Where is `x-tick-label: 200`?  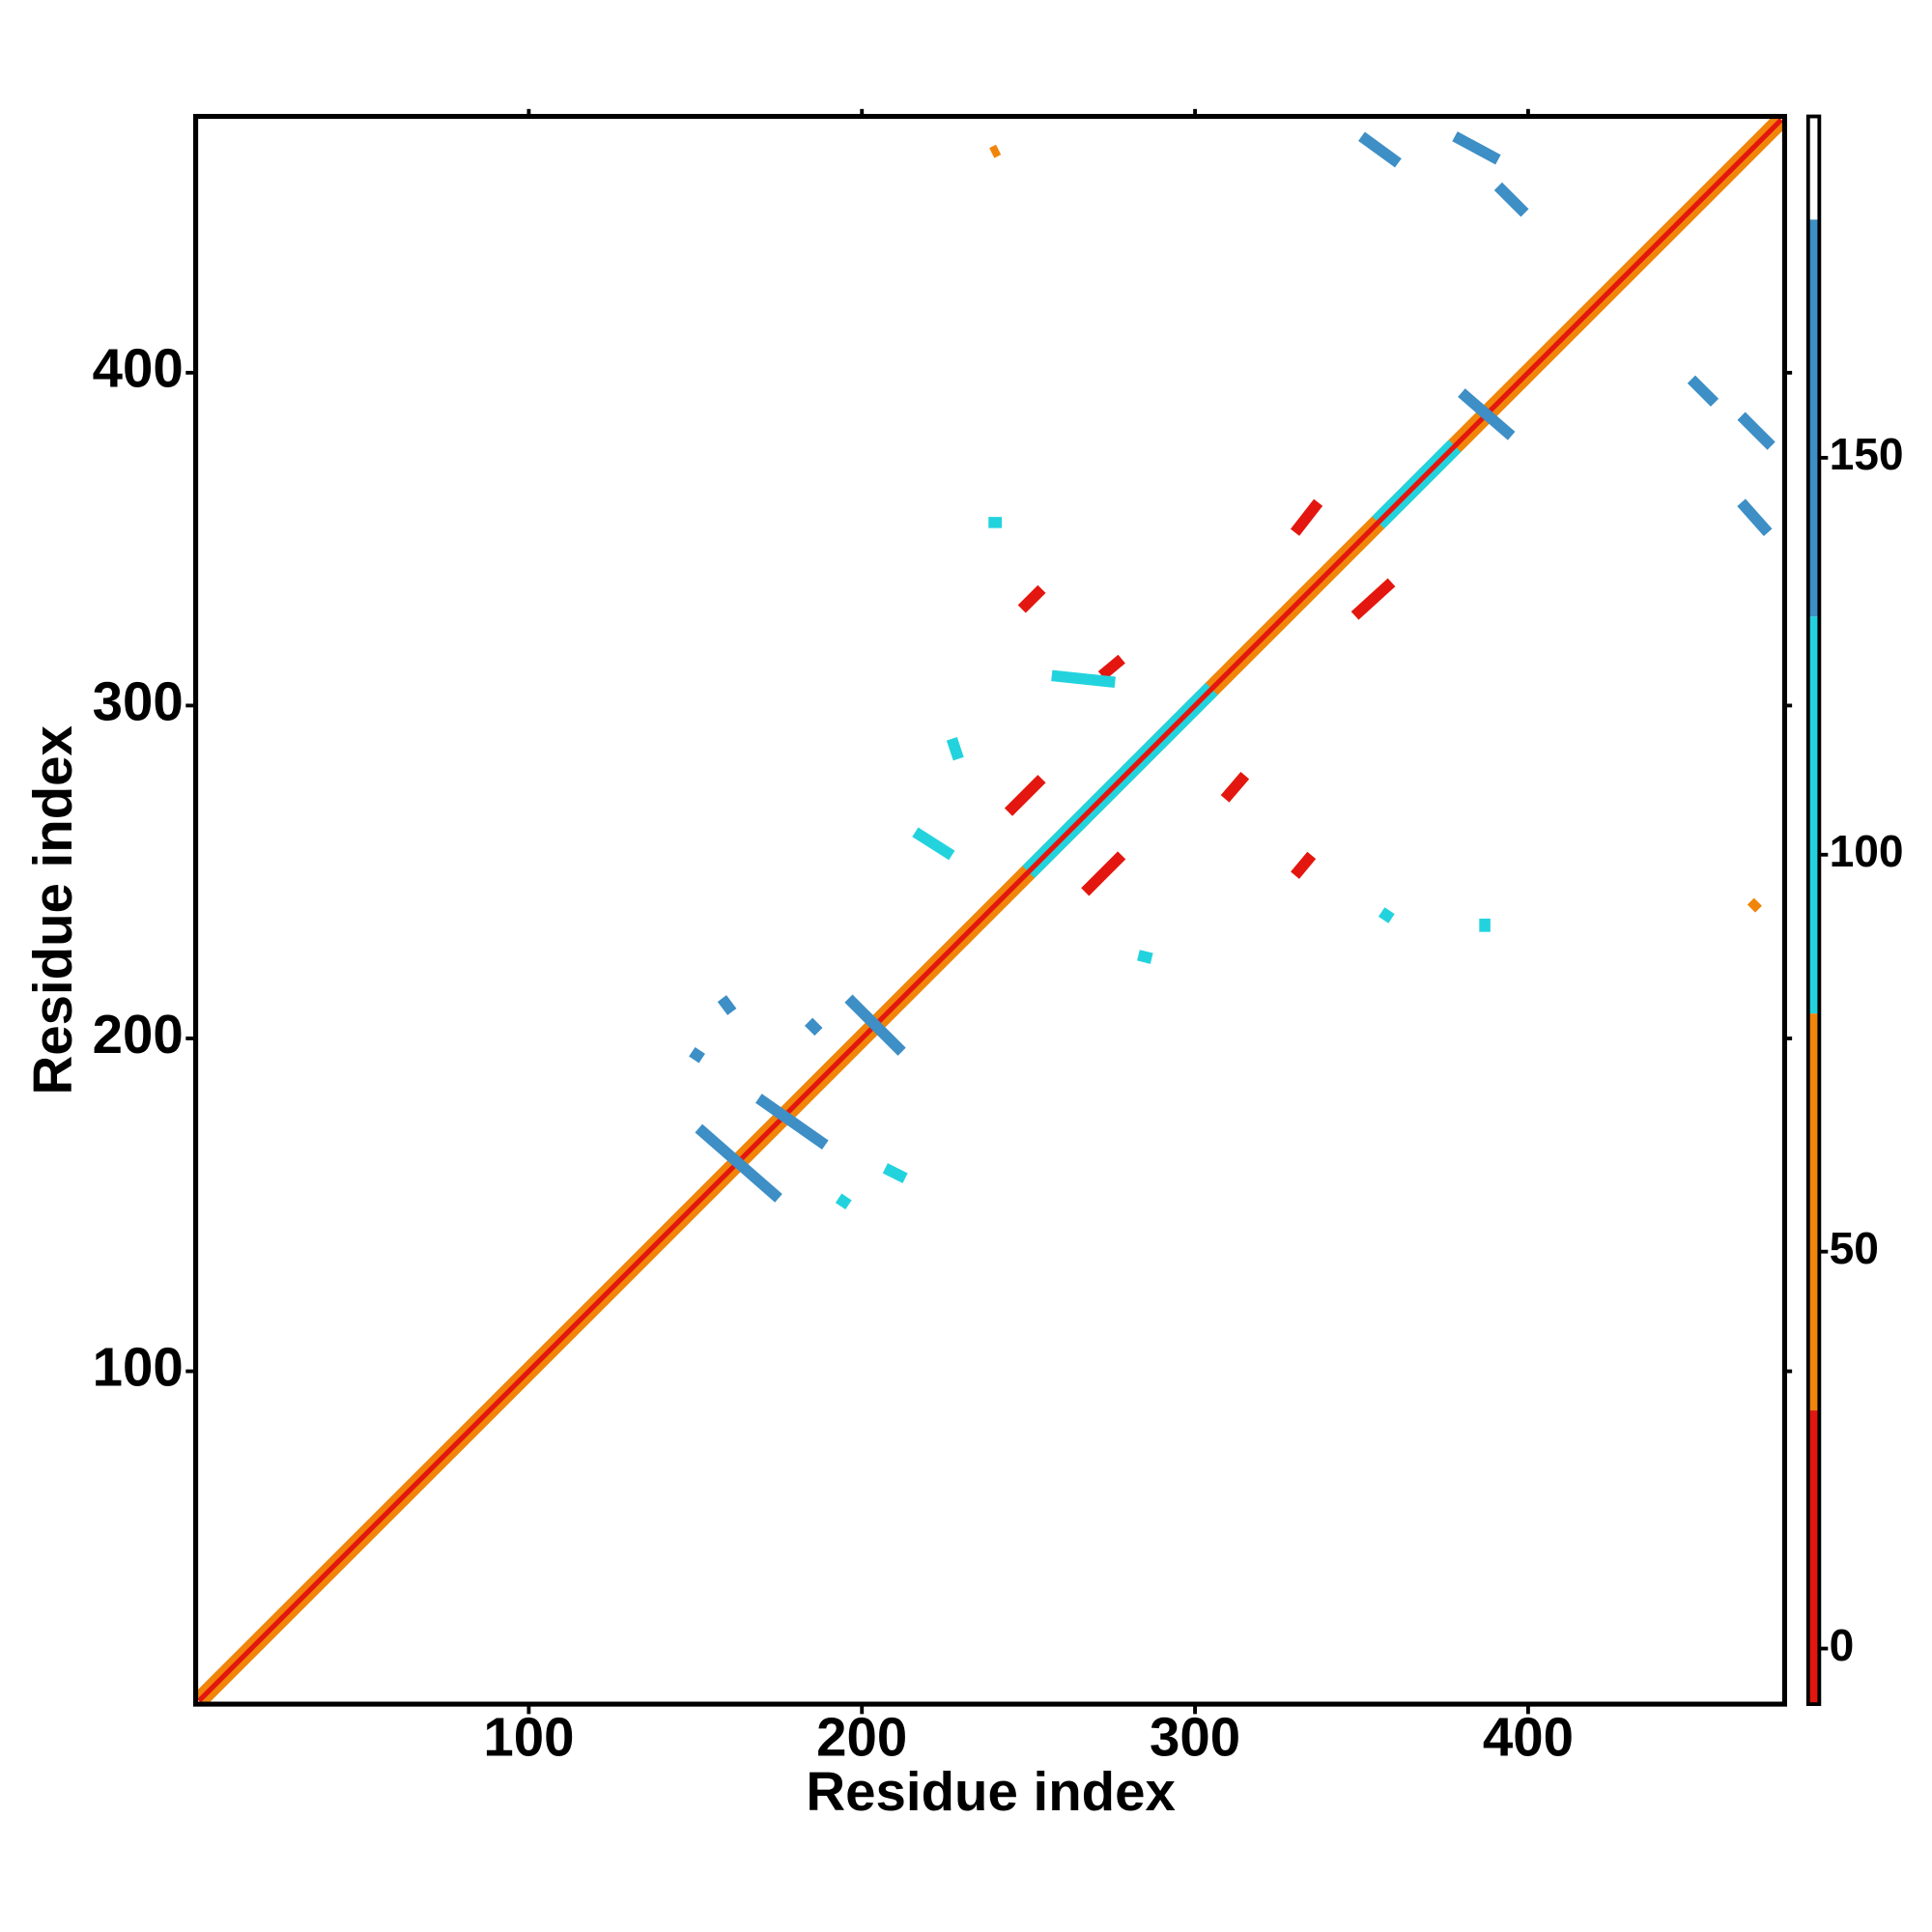
x-tick-label: 200 is located at coordinates (861, 1736).